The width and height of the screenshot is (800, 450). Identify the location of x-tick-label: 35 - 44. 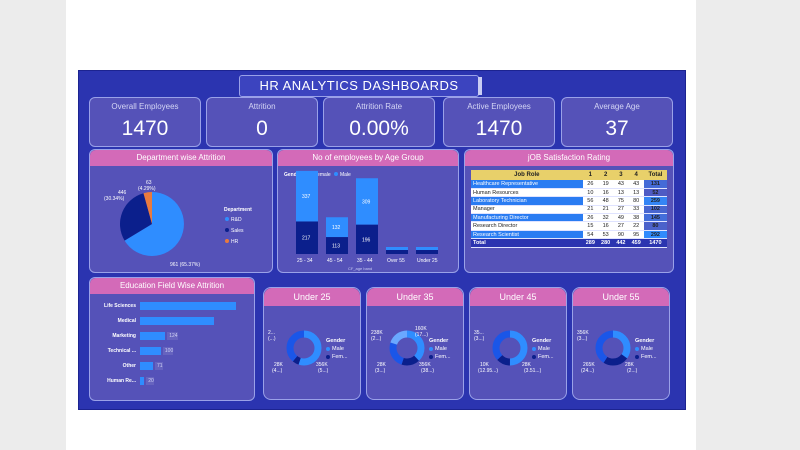
(365, 261).